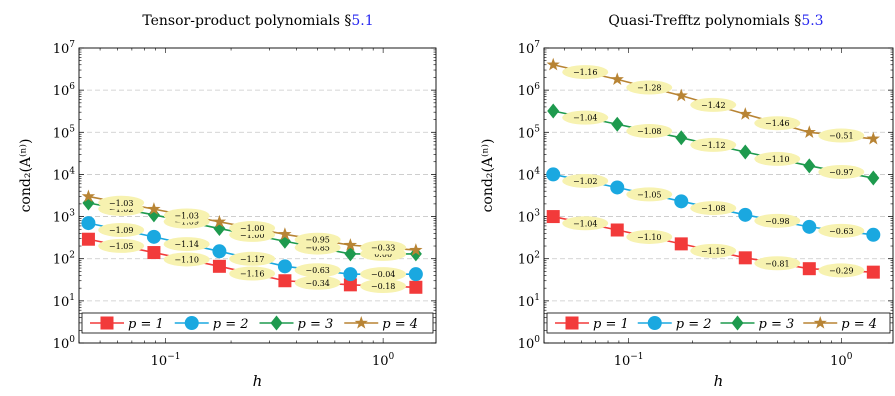  What do you see at coordinates (186, 244) in the screenshot?
I see `slope-label: −1.14` at bounding box center [186, 244].